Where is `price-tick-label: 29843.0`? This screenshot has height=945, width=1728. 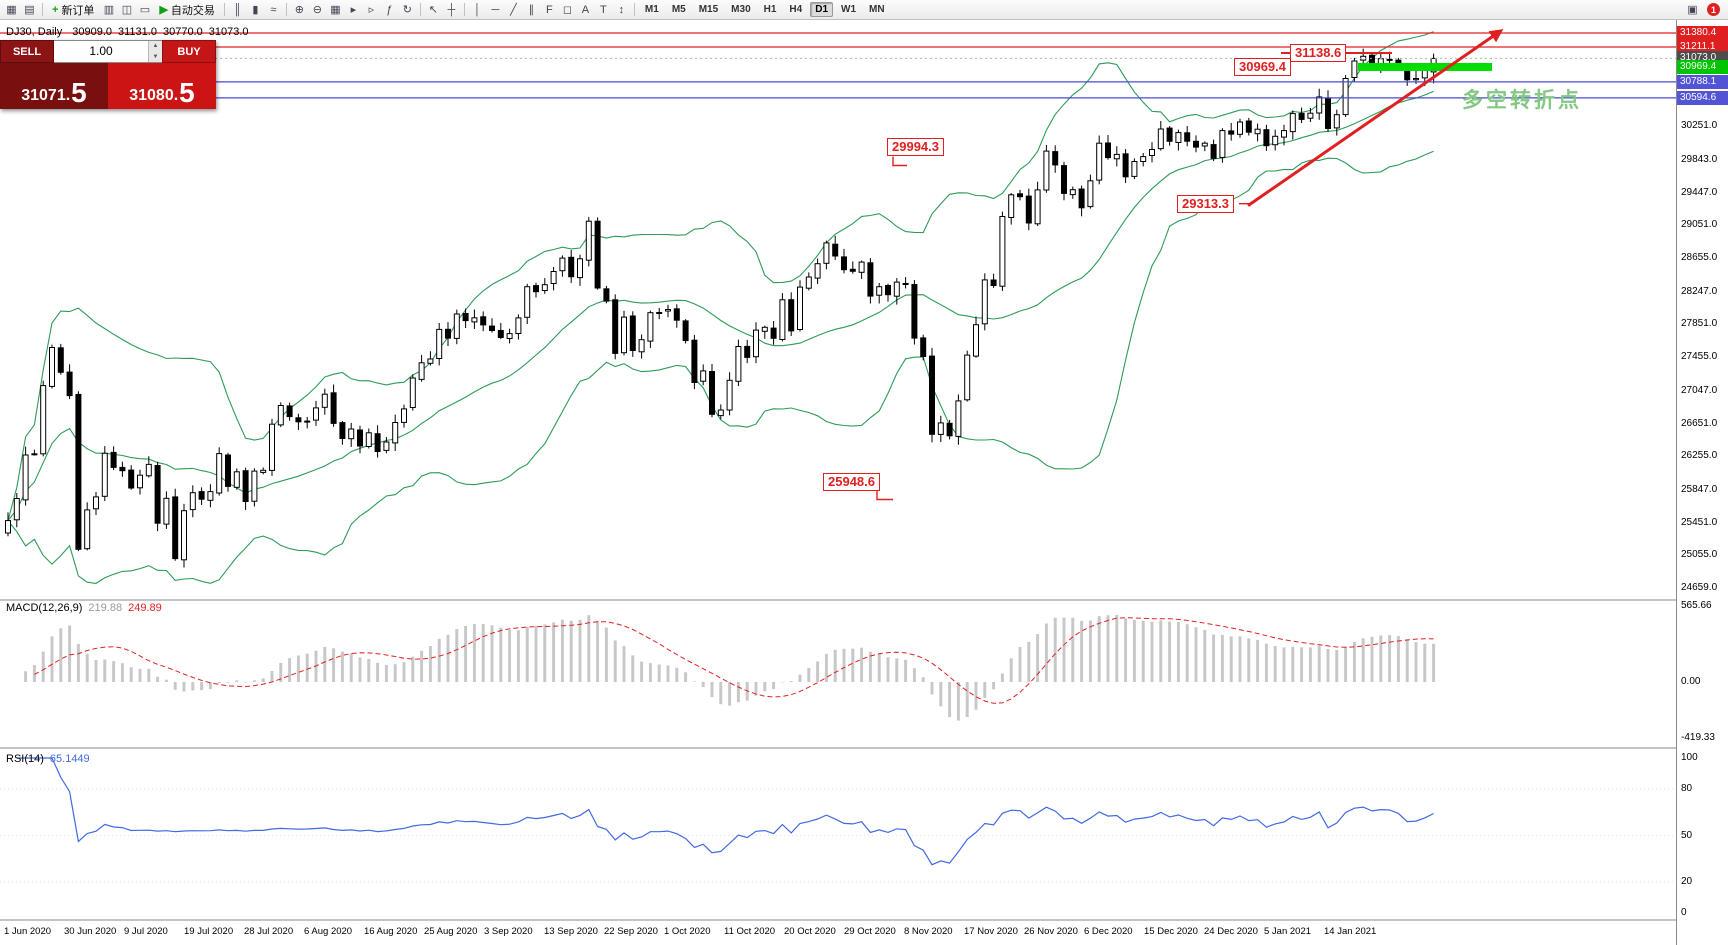 price-tick-label: 29843.0 is located at coordinates (1699, 159).